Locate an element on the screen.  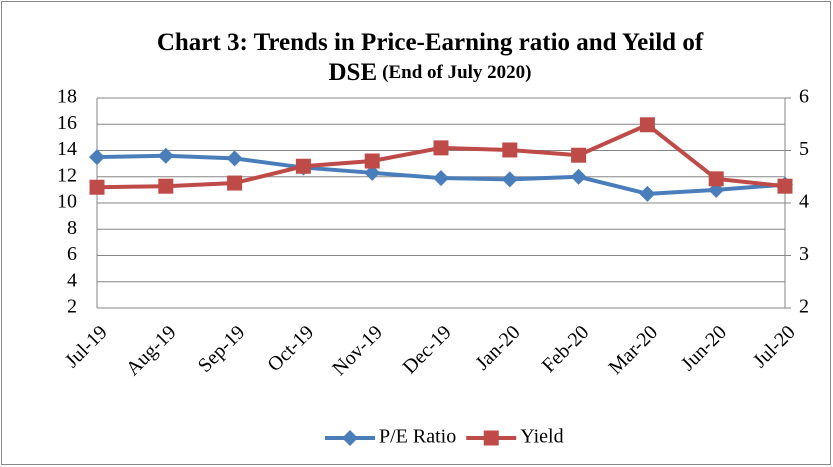
title-line: DSE is located at coordinates (352, 72).